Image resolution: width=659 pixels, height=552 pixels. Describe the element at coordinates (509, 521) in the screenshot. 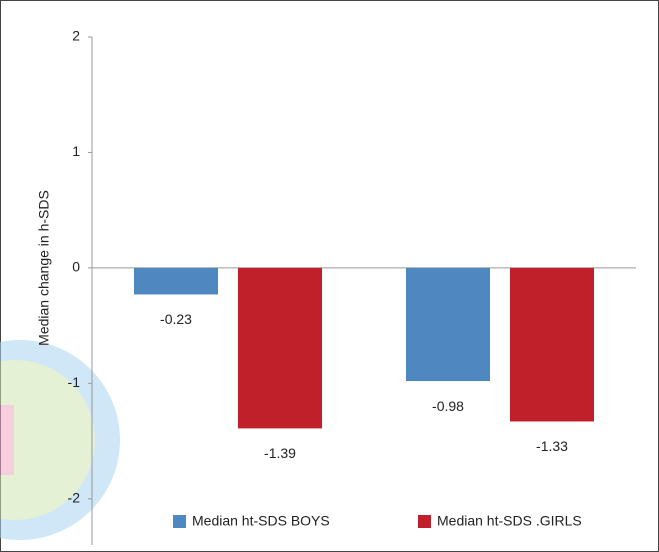

I see `legend-label: Median ht-SDS .GIRLS` at that location.